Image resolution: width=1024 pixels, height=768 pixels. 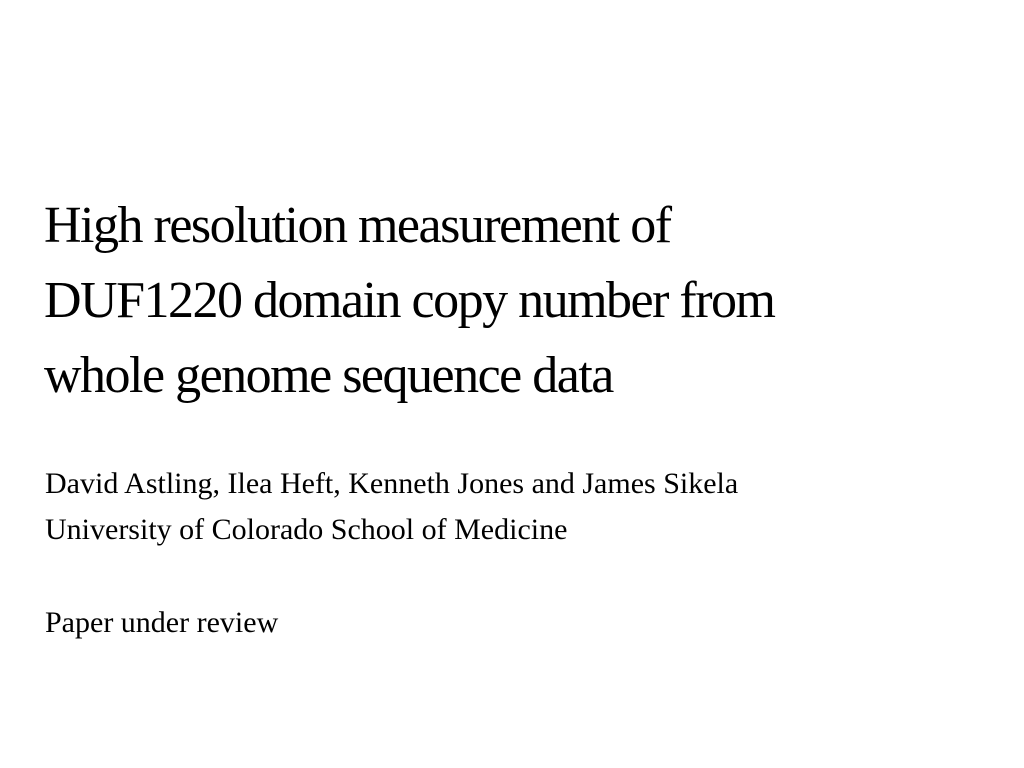 I want to click on publication-status: Paper under review, so click(x=515, y=623).